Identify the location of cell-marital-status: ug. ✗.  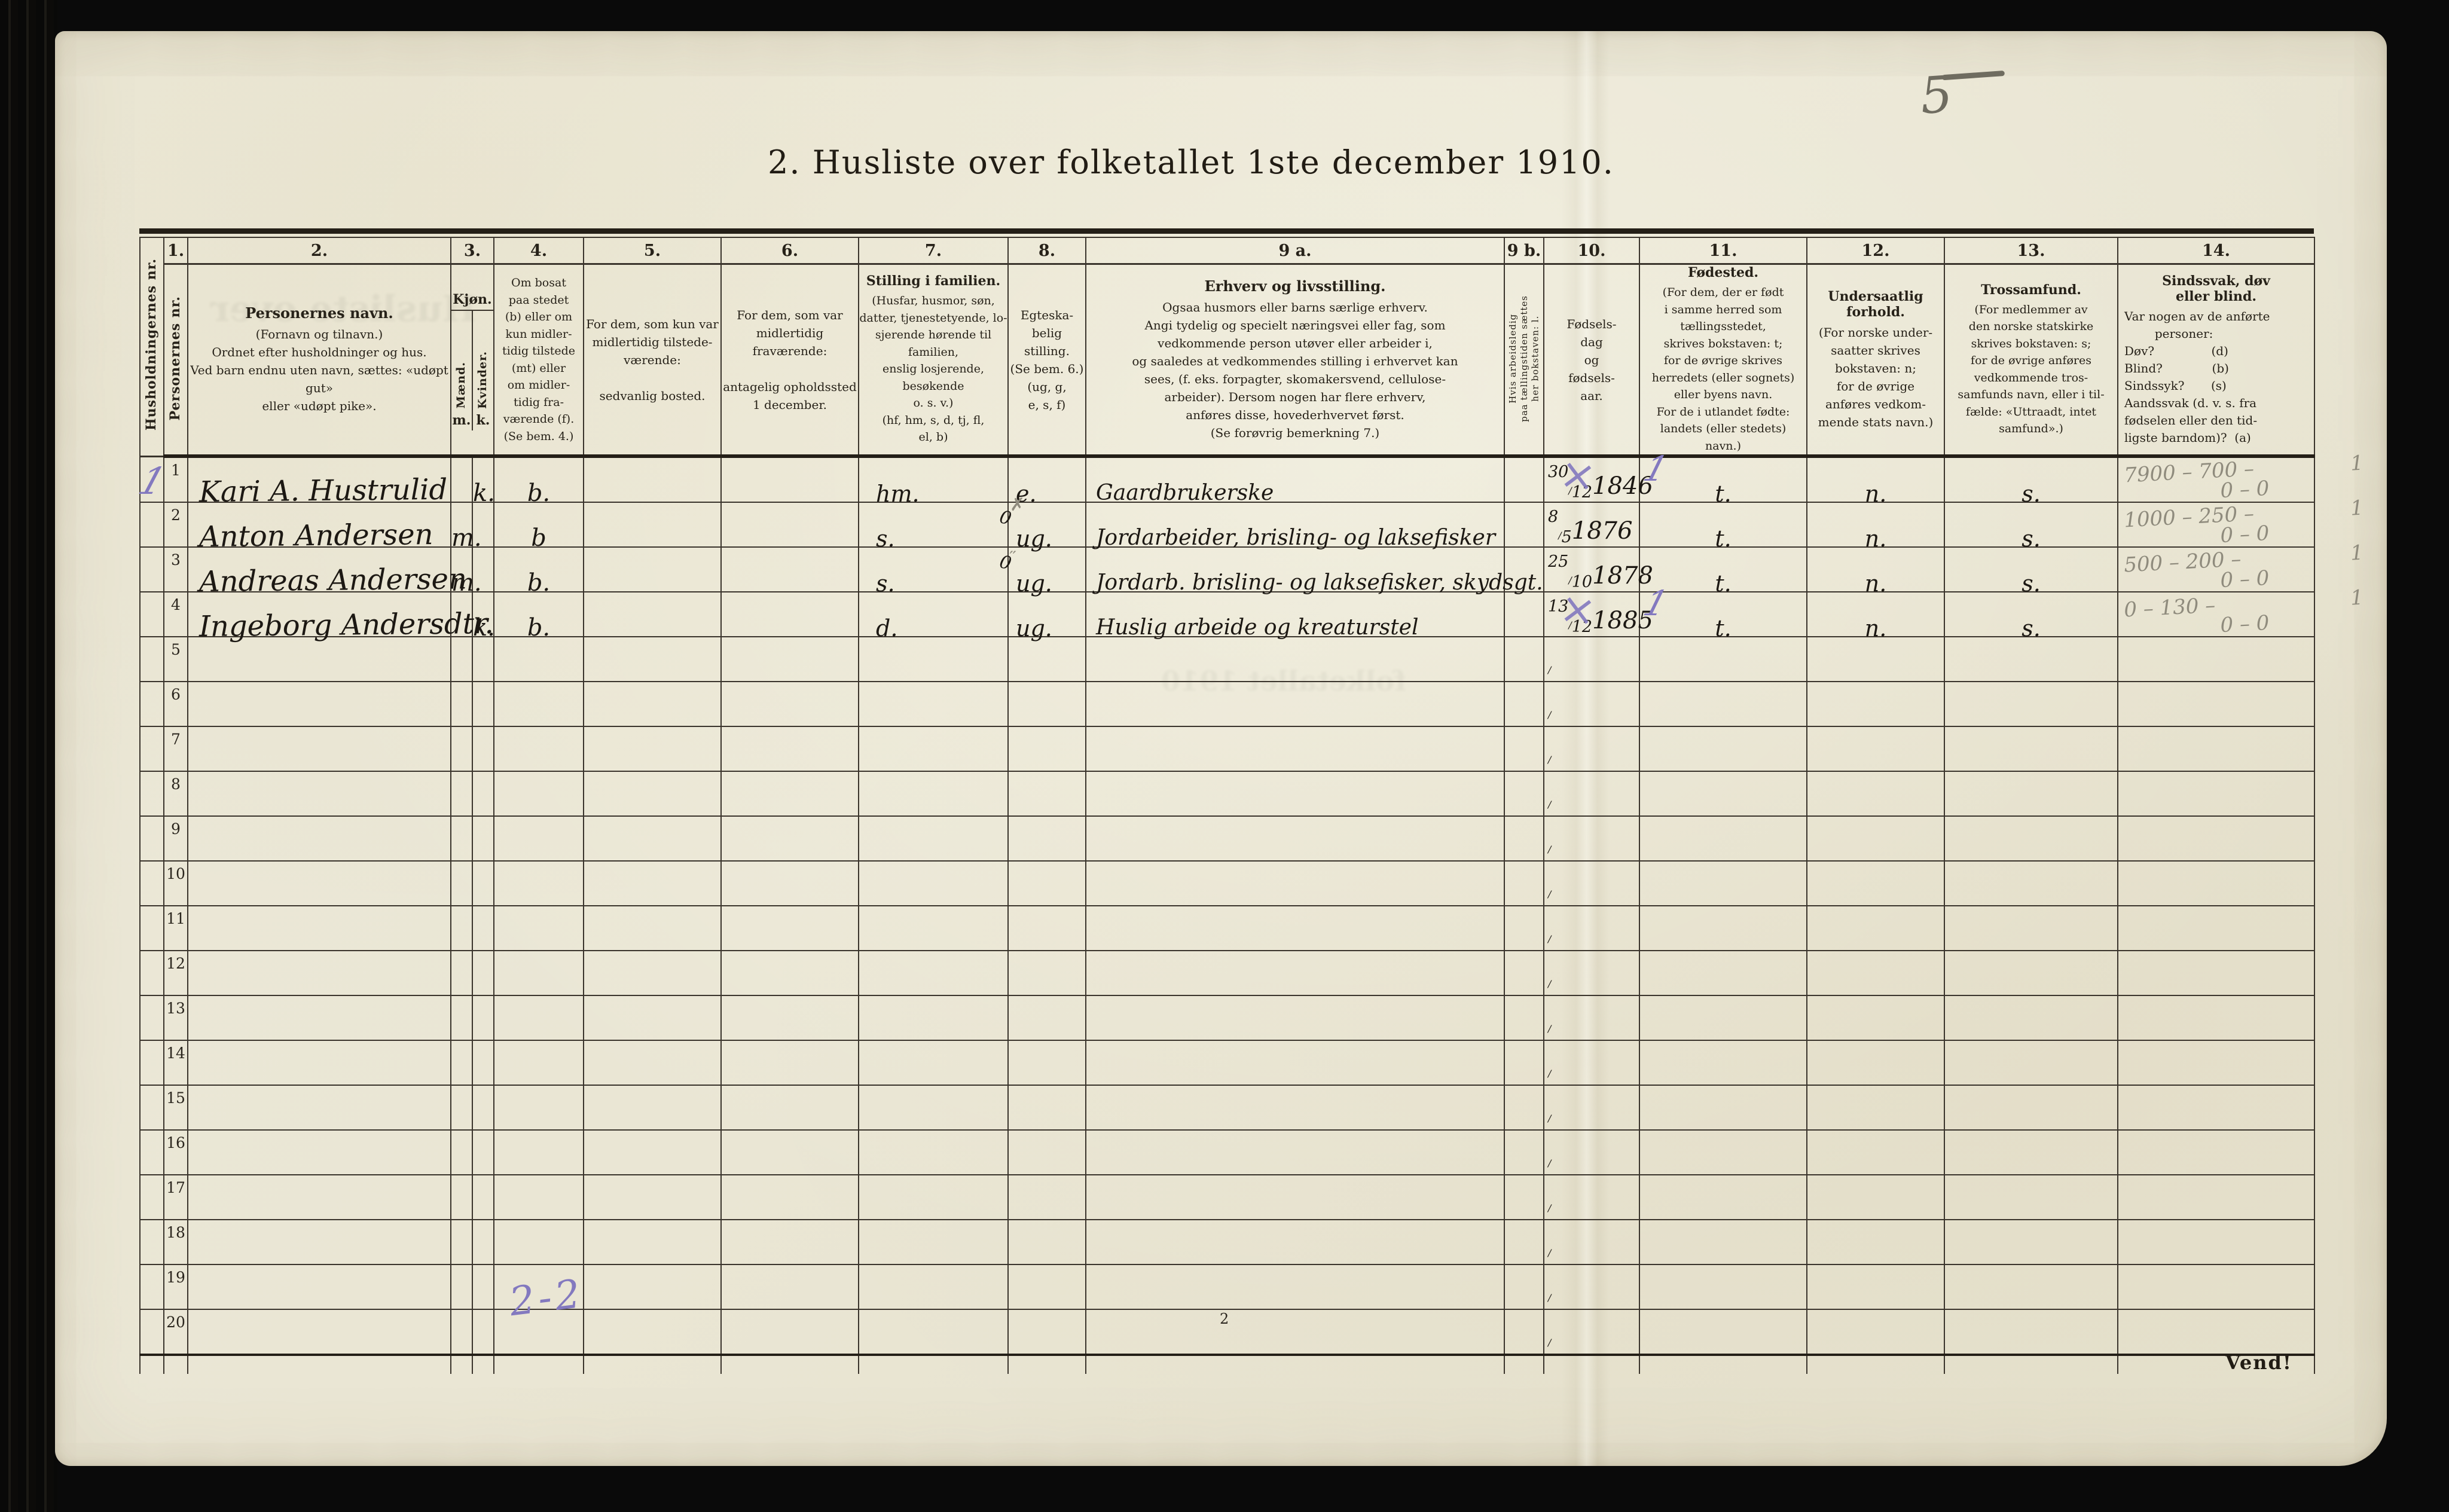
(1046, 522).